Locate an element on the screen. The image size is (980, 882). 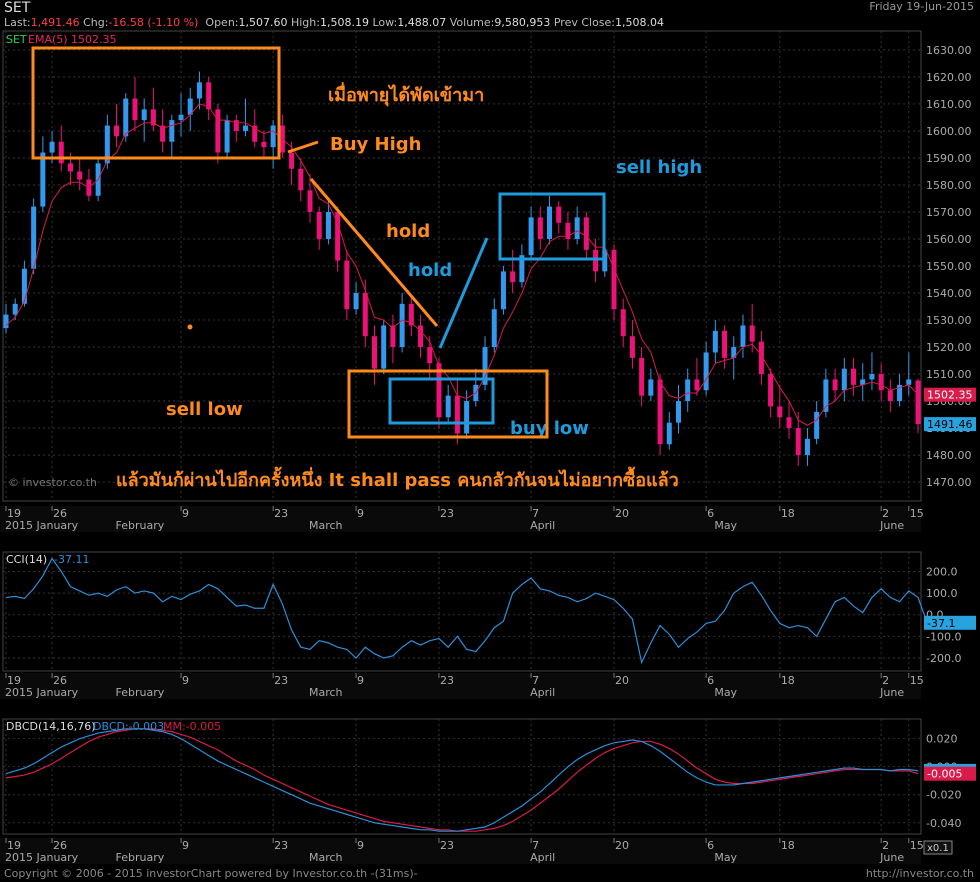
month-label: April is located at coordinates (542, 525).